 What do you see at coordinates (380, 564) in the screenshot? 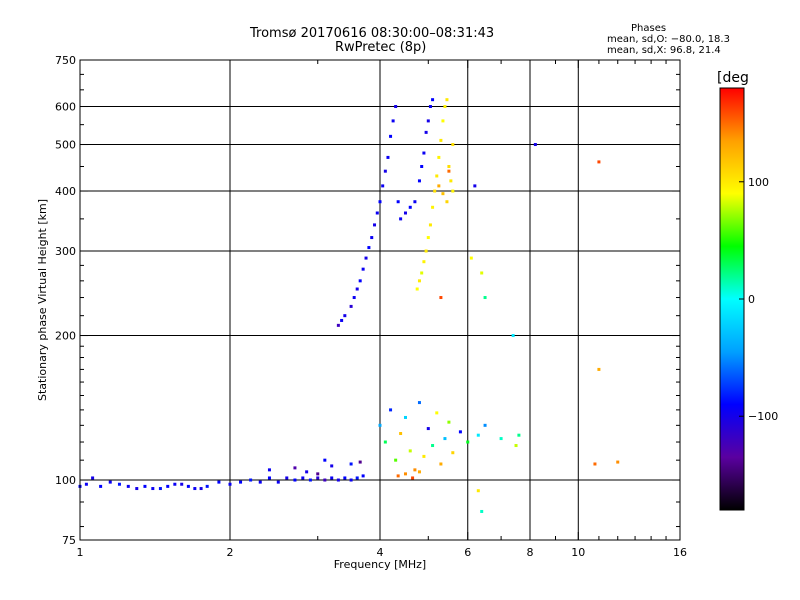
I see `x-axis-label: Frequency [MHz]` at bounding box center [380, 564].